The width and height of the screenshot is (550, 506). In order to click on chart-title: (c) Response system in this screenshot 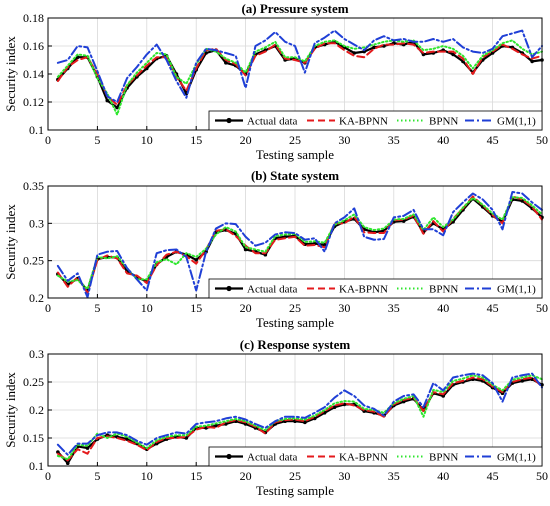, I will do `click(295, 344)`.